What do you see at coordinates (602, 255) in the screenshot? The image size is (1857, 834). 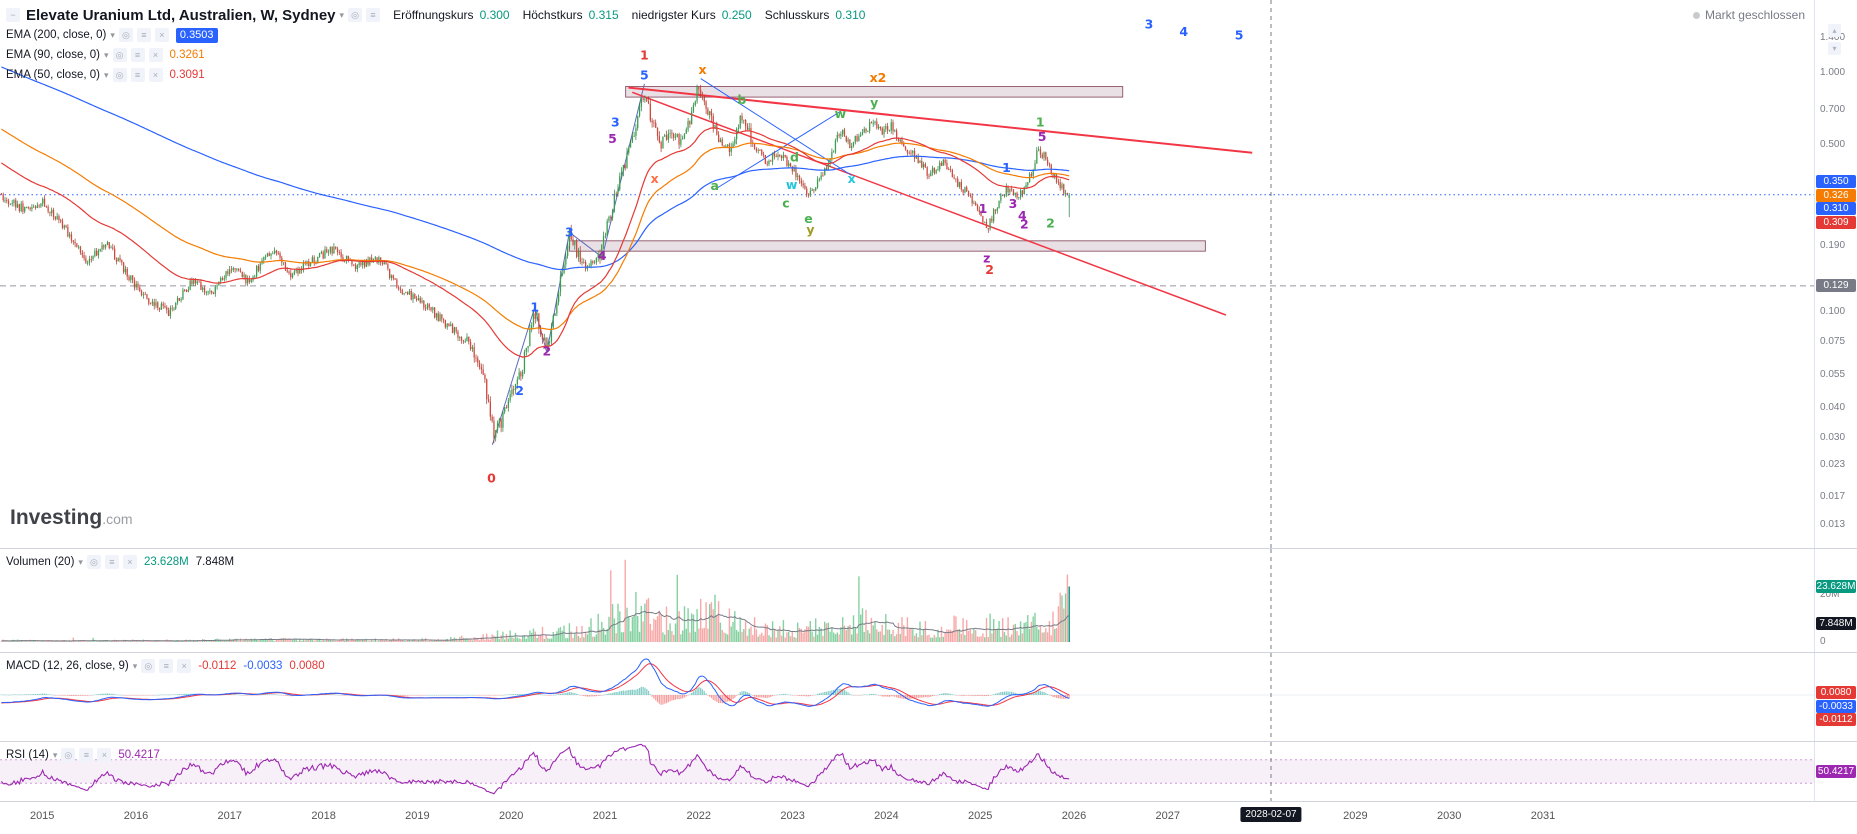 I see `wave-label: 4` at bounding box center [602, 255].